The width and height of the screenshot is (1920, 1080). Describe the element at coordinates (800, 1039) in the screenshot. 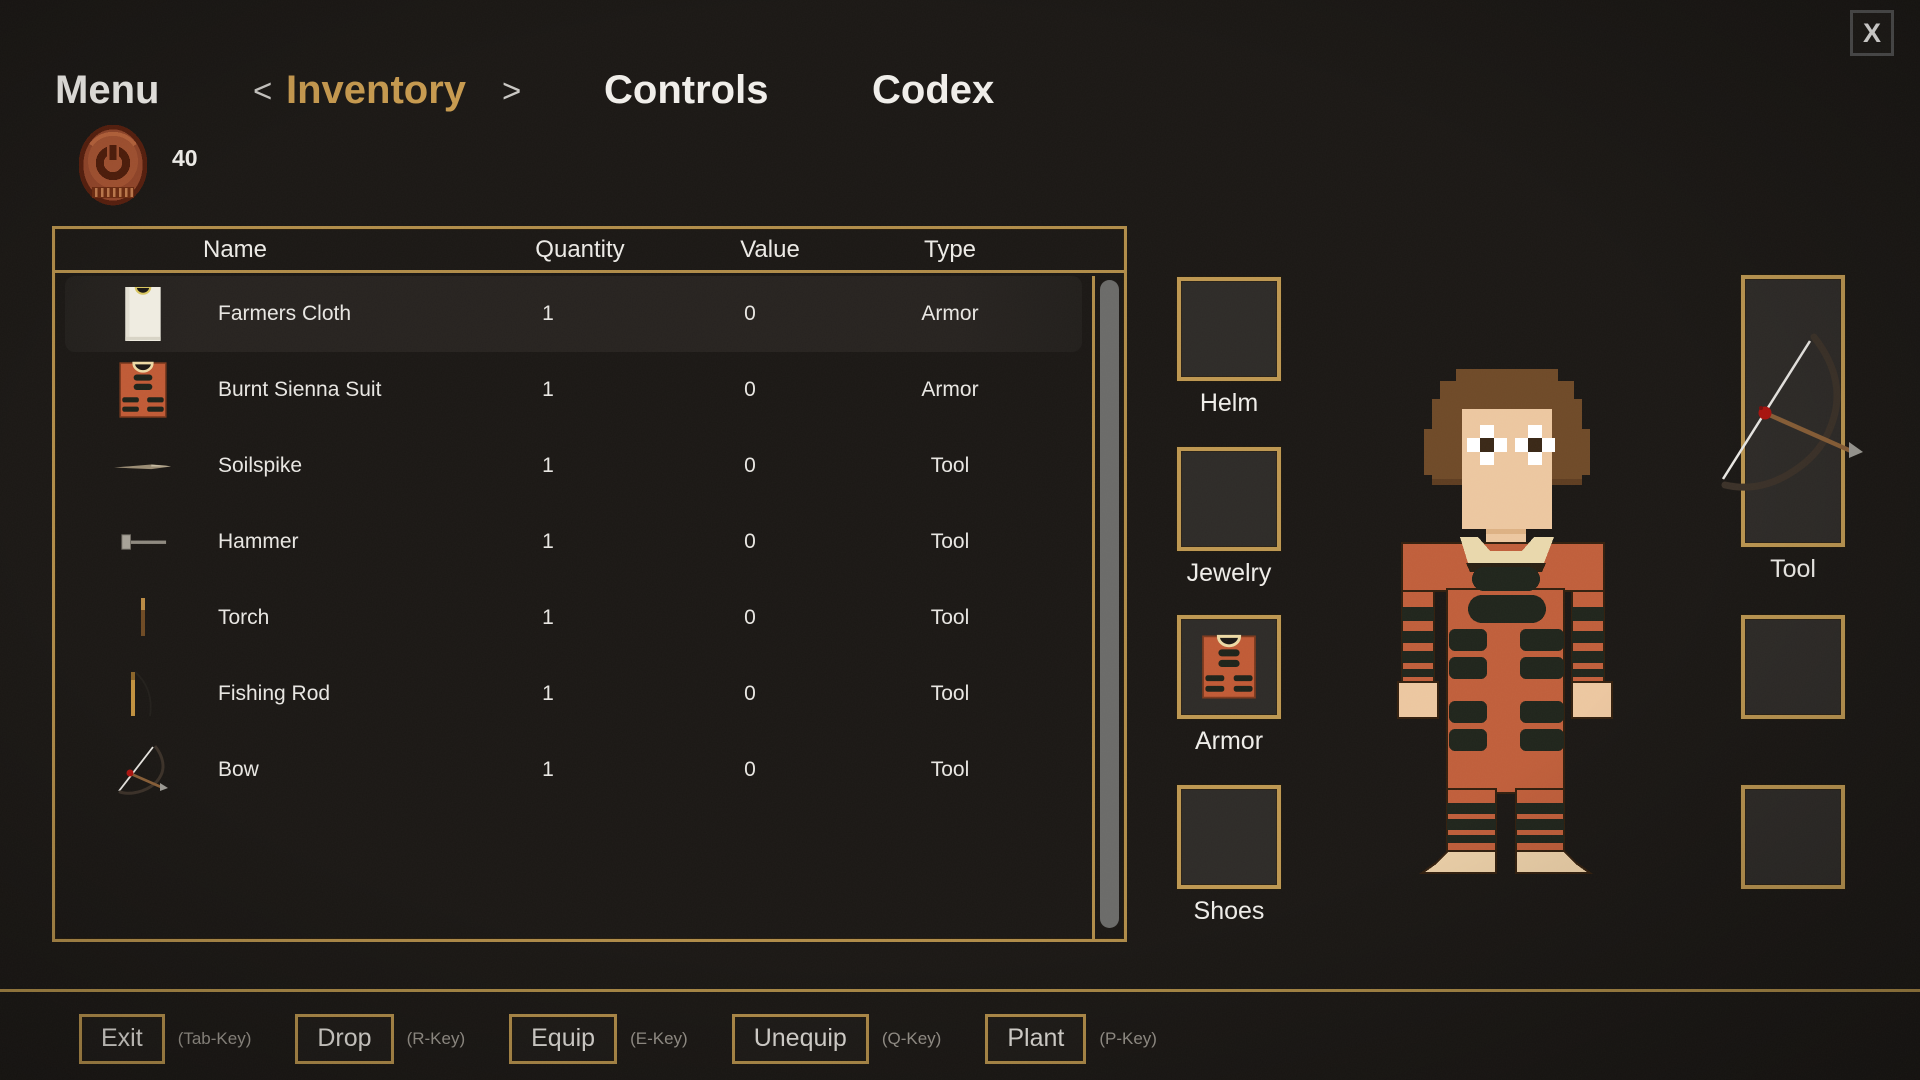

I see `unequip-button: Unequip` at that location.